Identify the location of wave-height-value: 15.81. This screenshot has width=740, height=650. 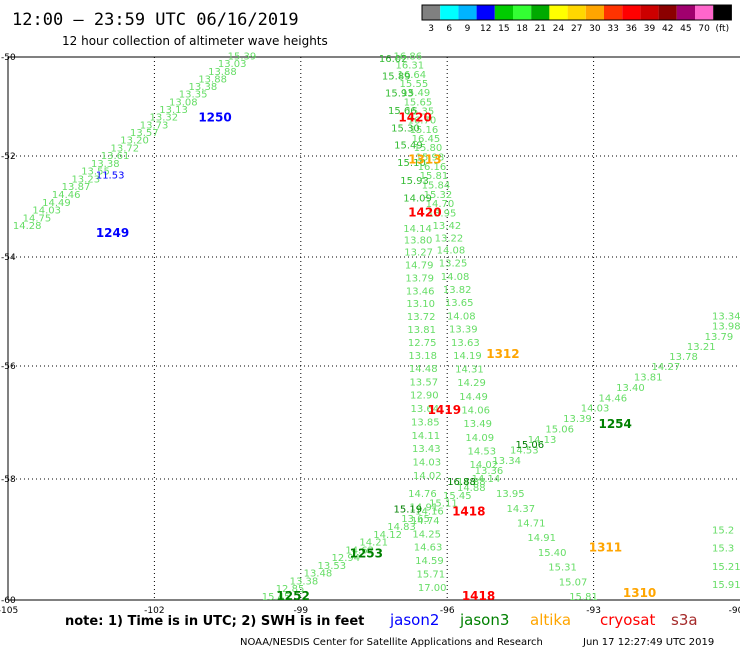
(434, 176).